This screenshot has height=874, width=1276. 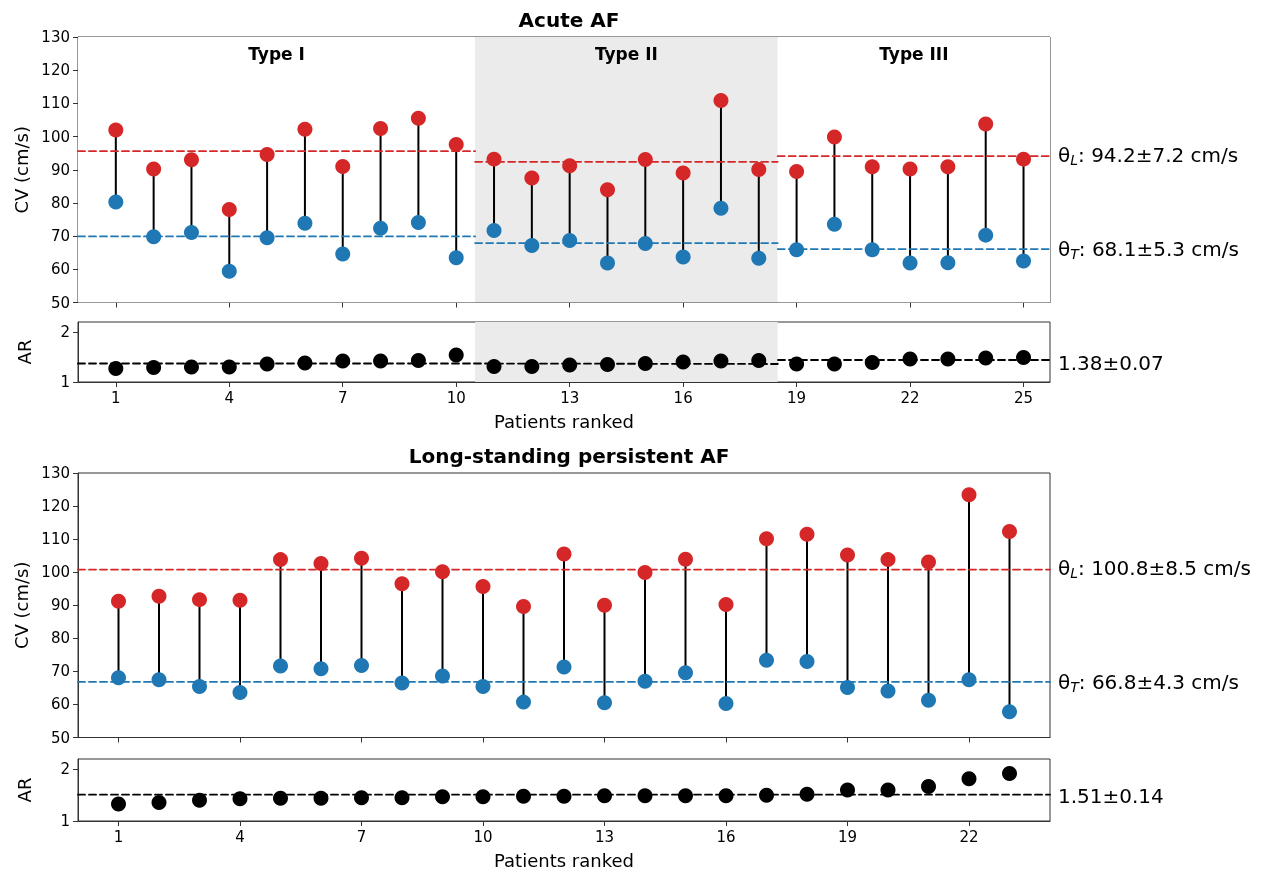 What do you see at coordinates (569, 20) in the screenshot?
I see `chart-title: Acute AF` at bounding box center [569, 20].